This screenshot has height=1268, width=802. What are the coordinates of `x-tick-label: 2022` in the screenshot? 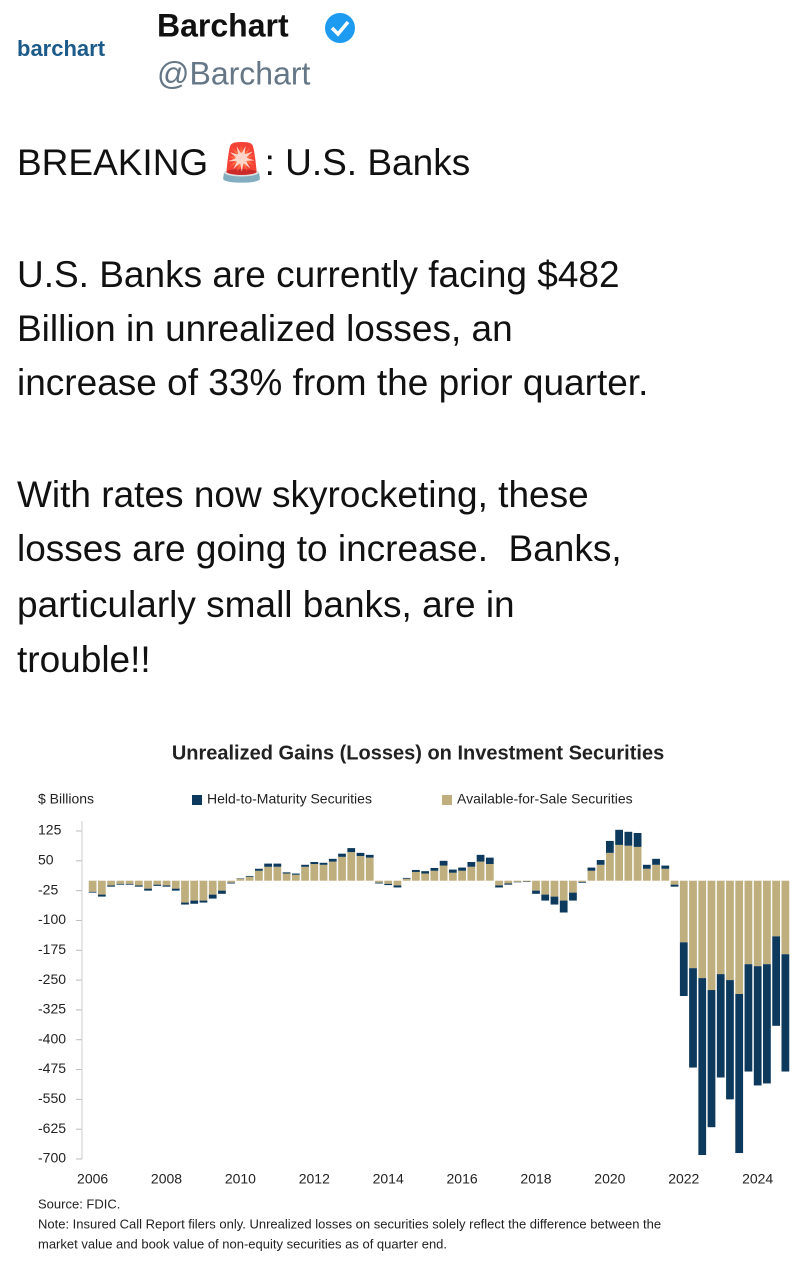 It's located at (683, 1179).